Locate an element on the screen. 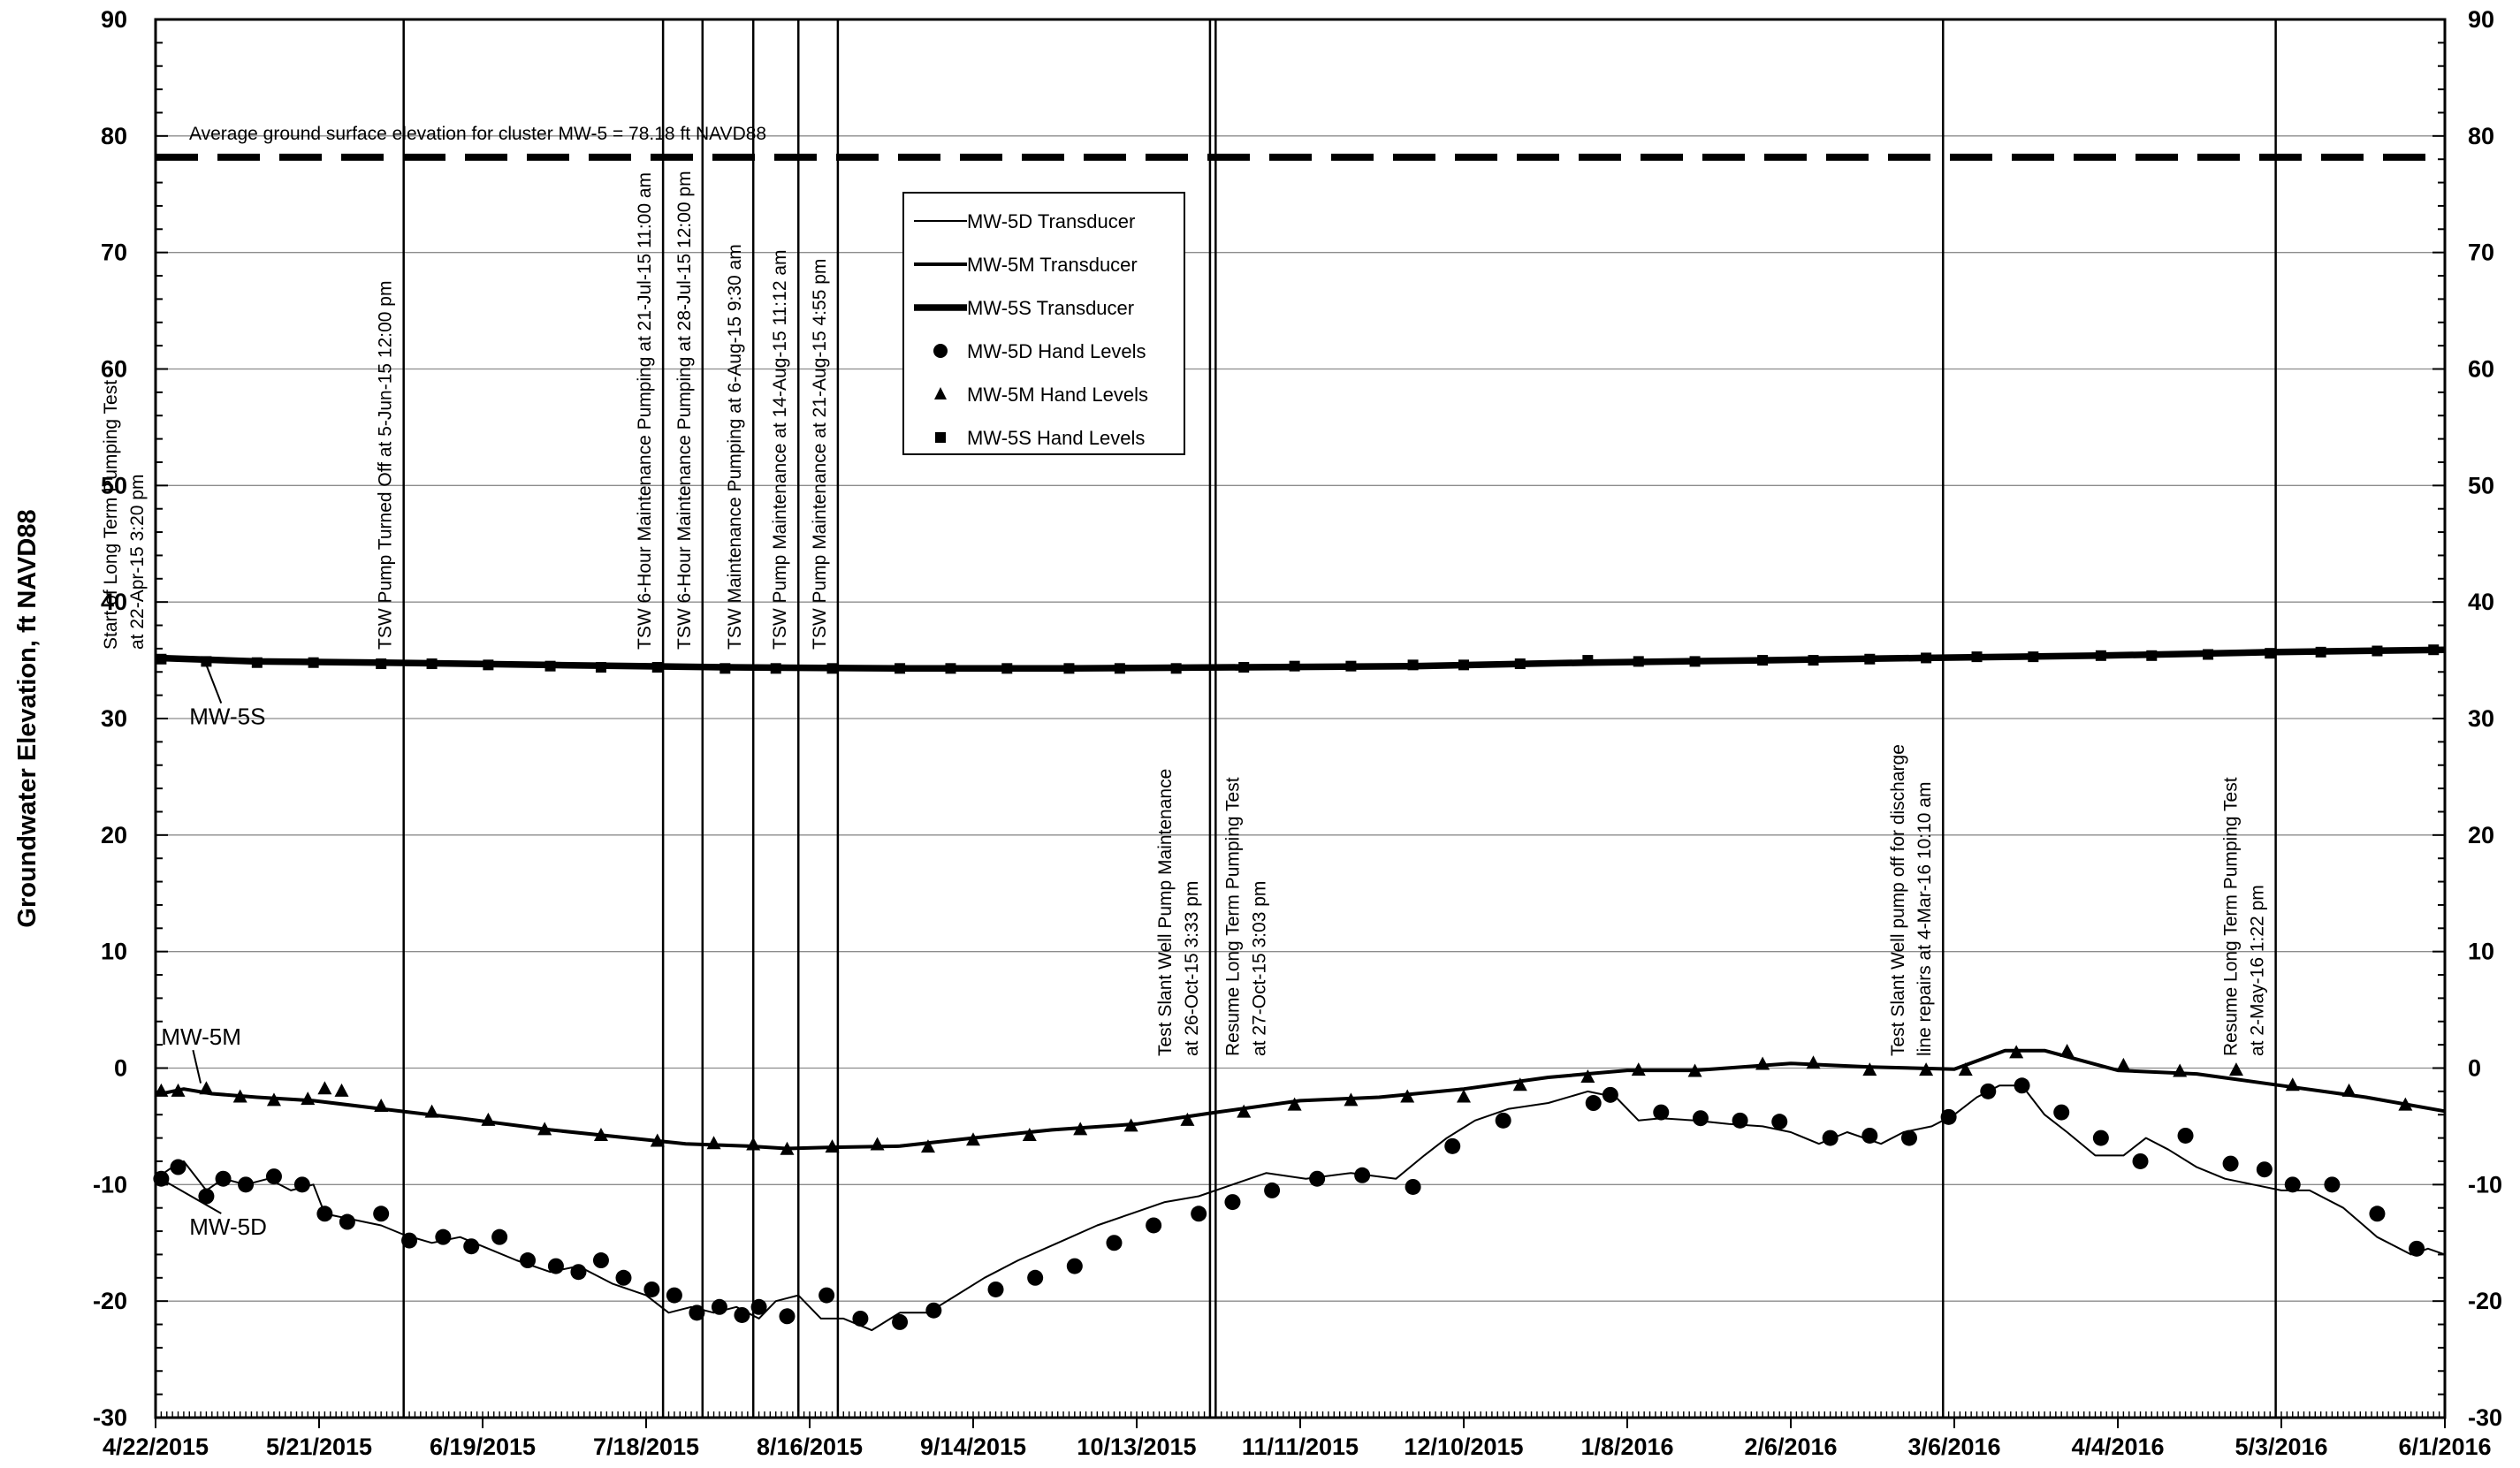  event-annotation: Test Slant Well pump off for discharge is located at coordinates (1898, 900).